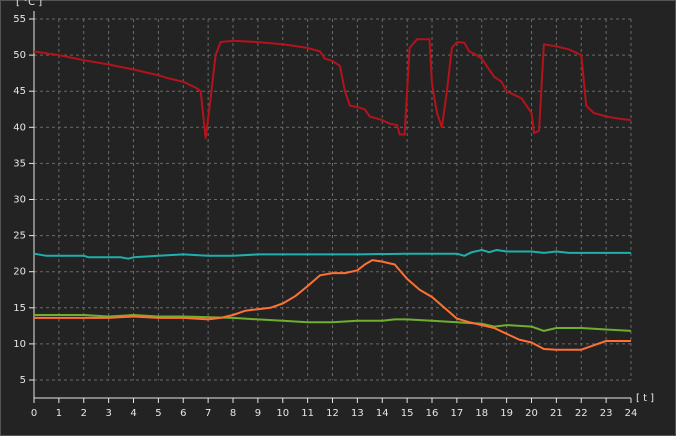  What do you see at coordinates (19, 19) in the screenshot?
I see `y-tick-label: 55` at bounding box center [19, 19].